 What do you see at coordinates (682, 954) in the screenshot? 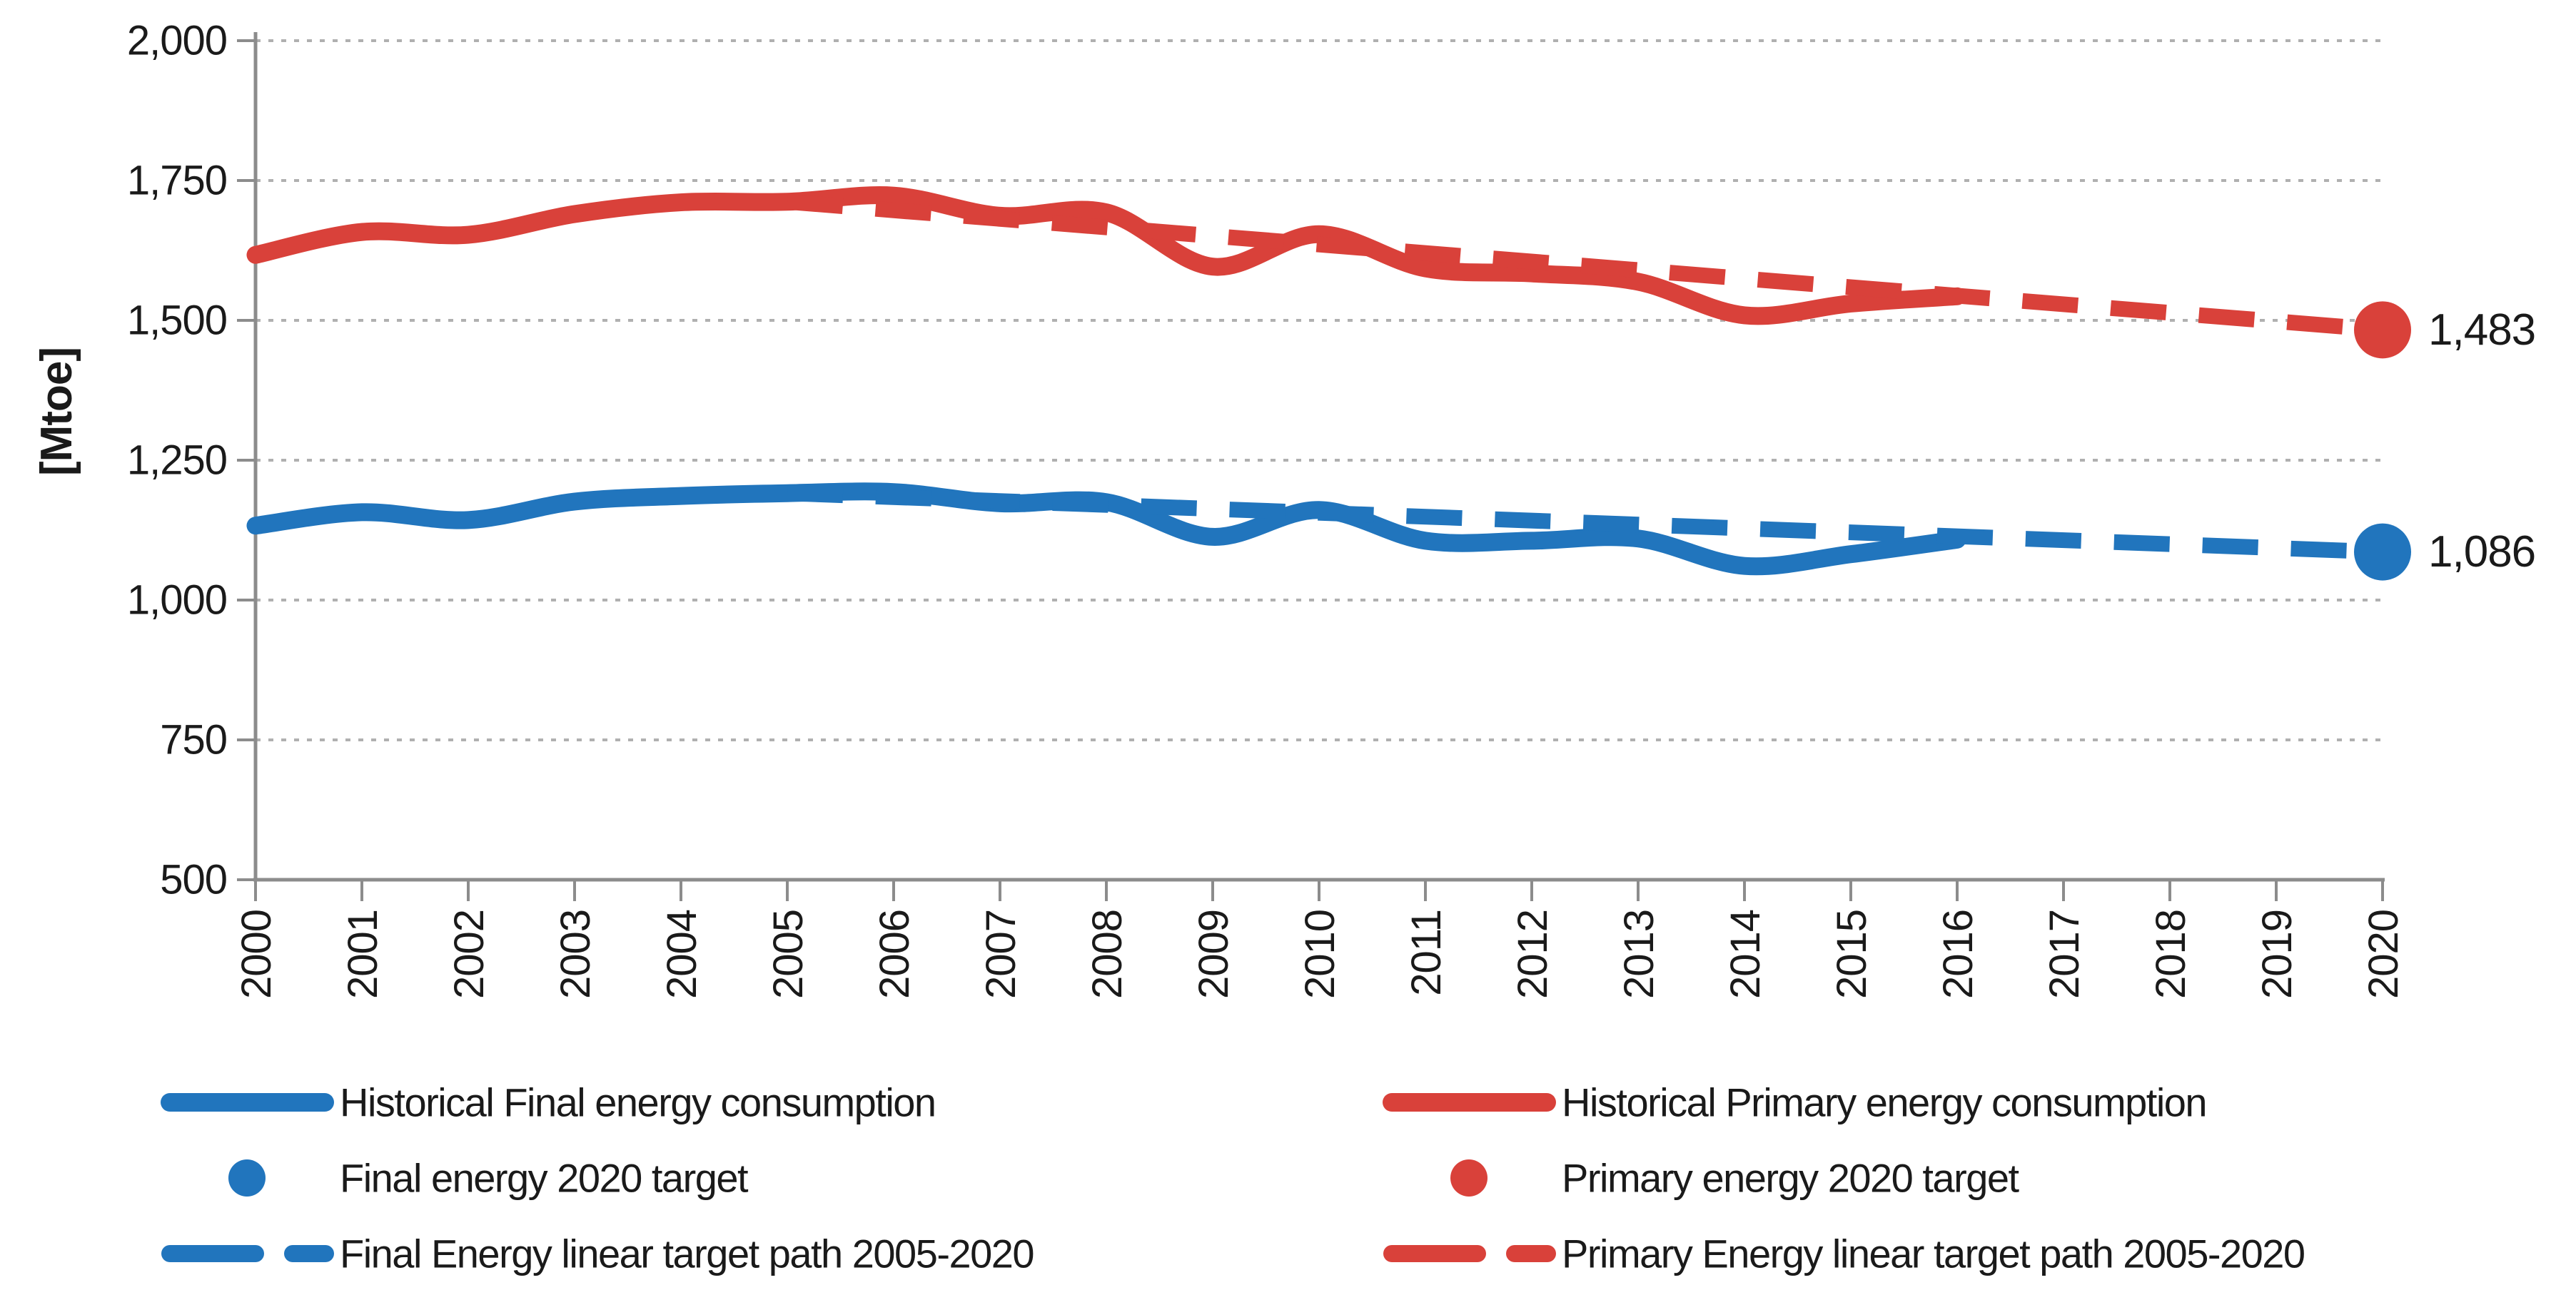
I see `x-tick-label: 2004` at bounding box center [682, 954].